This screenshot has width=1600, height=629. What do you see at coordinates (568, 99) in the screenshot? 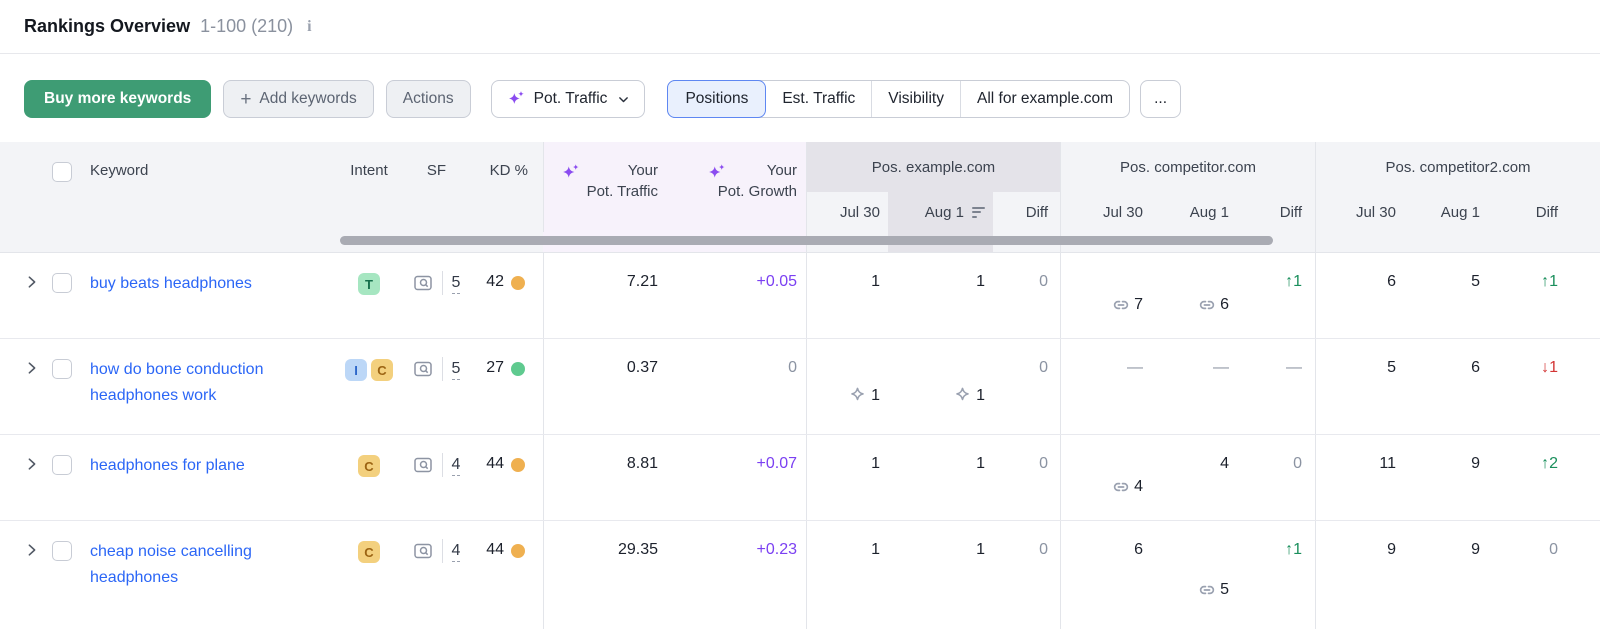
I see `metric-dropdown: Pot. Traffic` at bounding box center [568, 99].